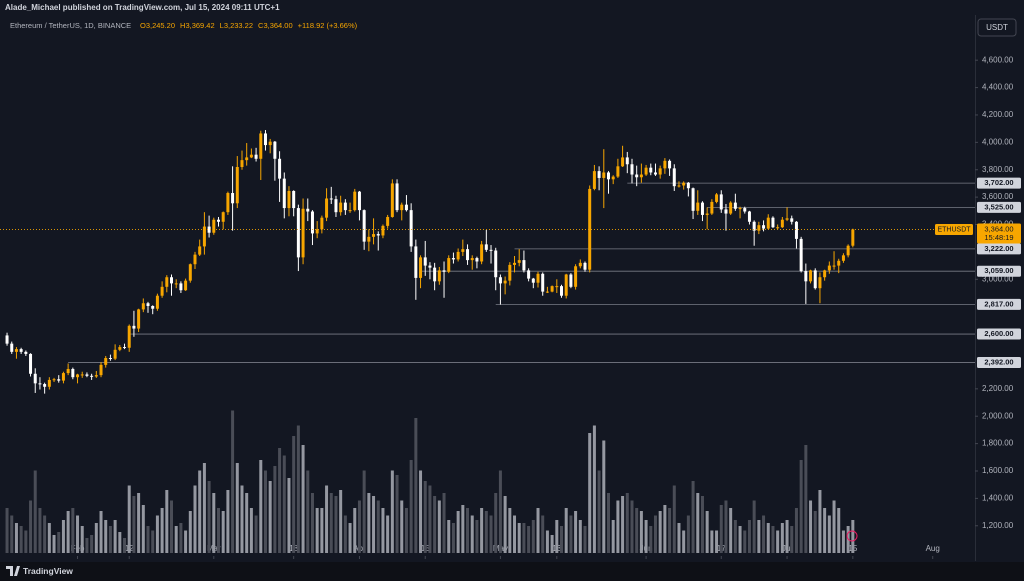  I want to click on level-label: 3,222.00, so click(998, 248).